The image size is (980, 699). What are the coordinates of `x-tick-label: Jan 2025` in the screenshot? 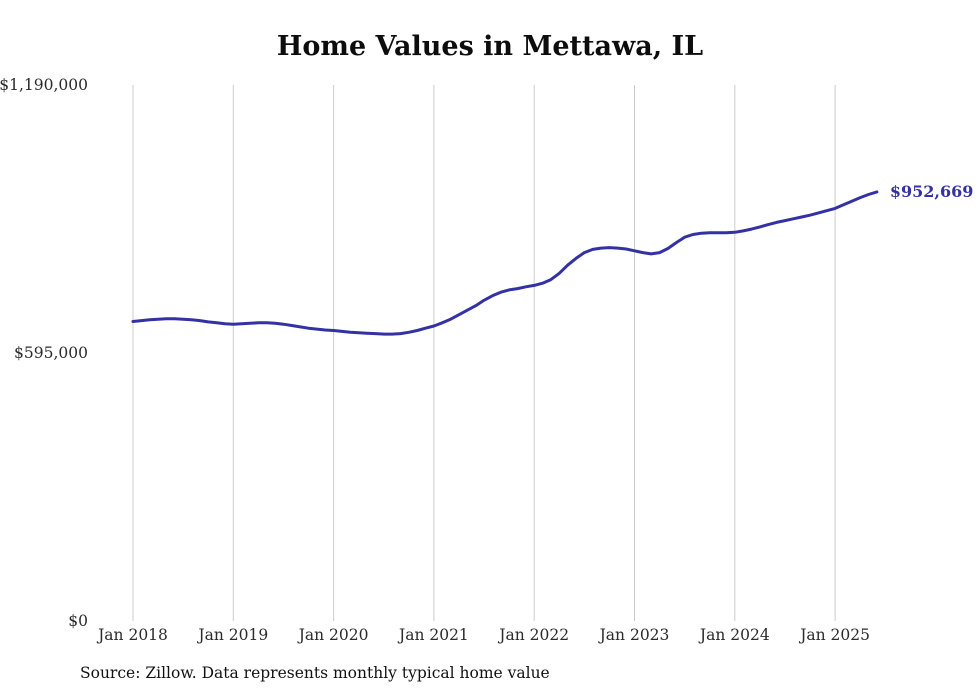 It's located at (834, 635).